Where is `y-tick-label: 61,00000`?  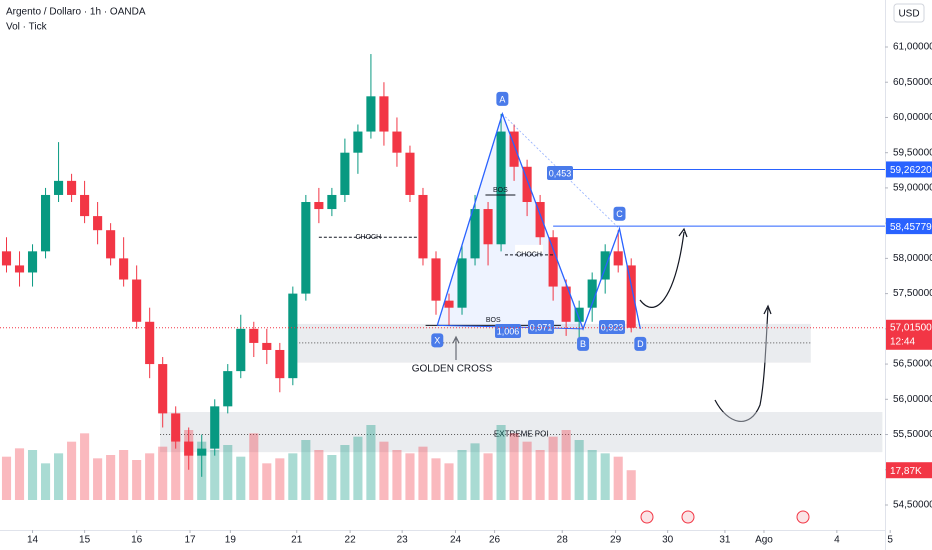
y-tick-label: 61,00000 is located at coordinates (912, 47).